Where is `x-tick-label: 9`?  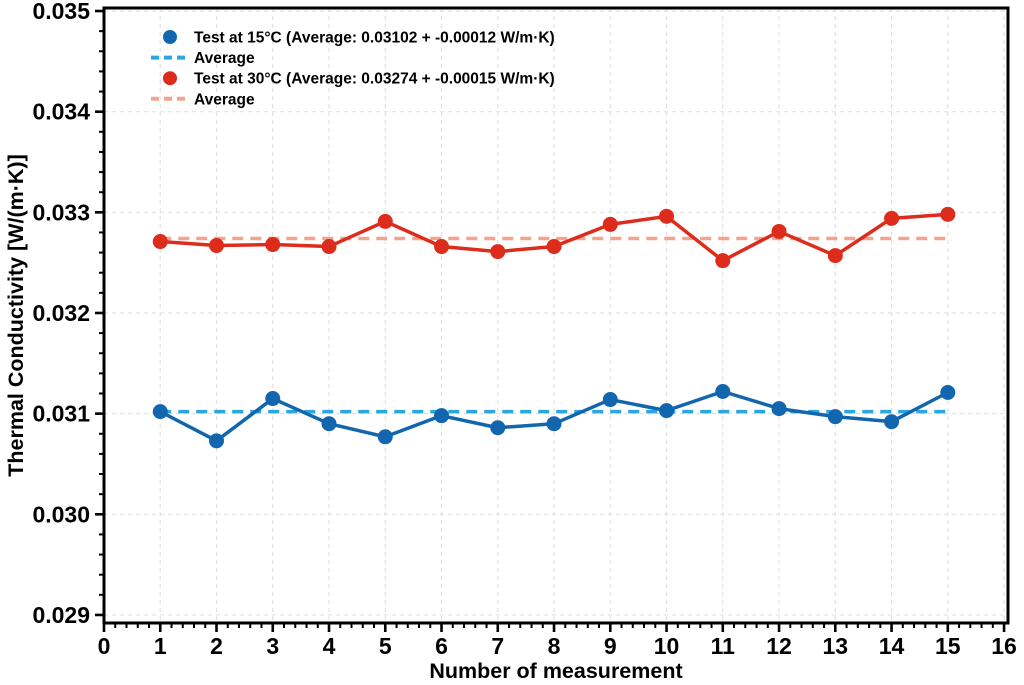
x-tick-label: 9 is located at coordinates (610, 646).